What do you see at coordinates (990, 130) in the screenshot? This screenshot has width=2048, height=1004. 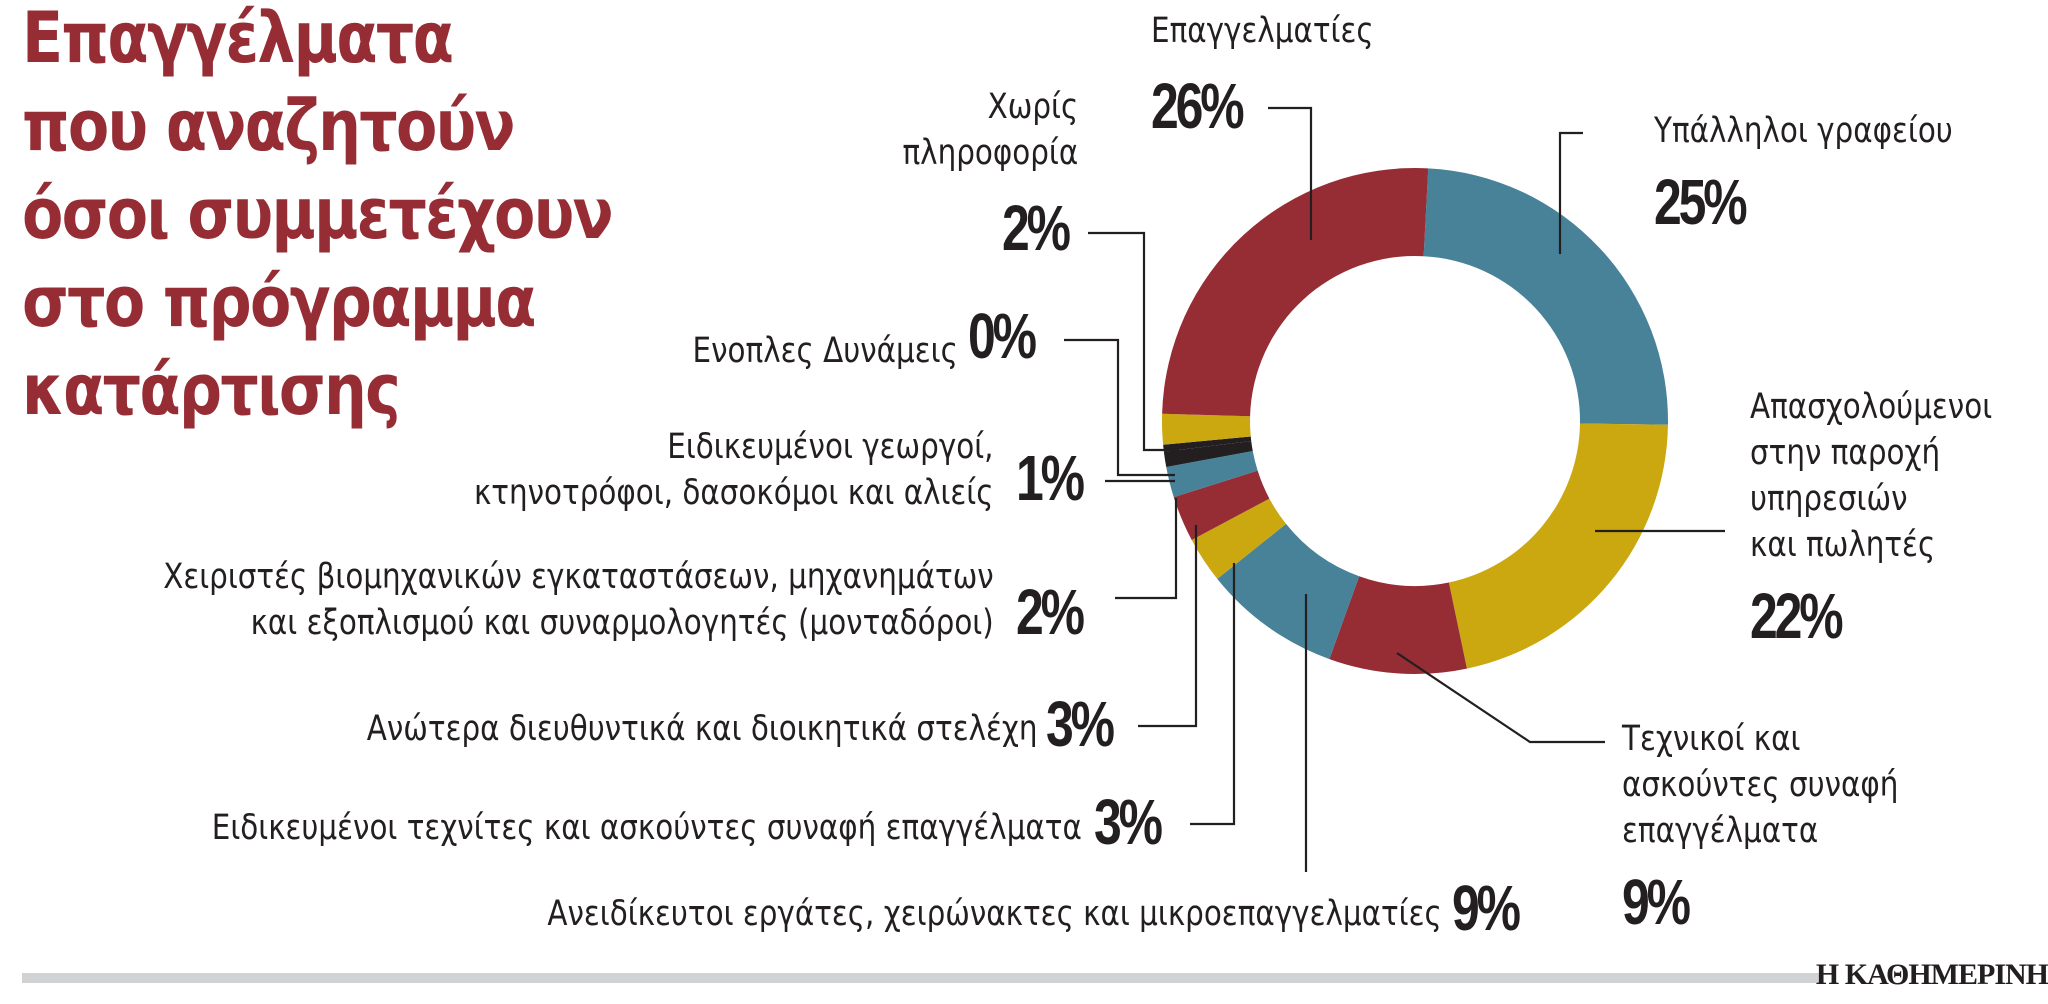 I see `label-xoris: Χωρίς πληροφορία` at bounding box center [990, 130].